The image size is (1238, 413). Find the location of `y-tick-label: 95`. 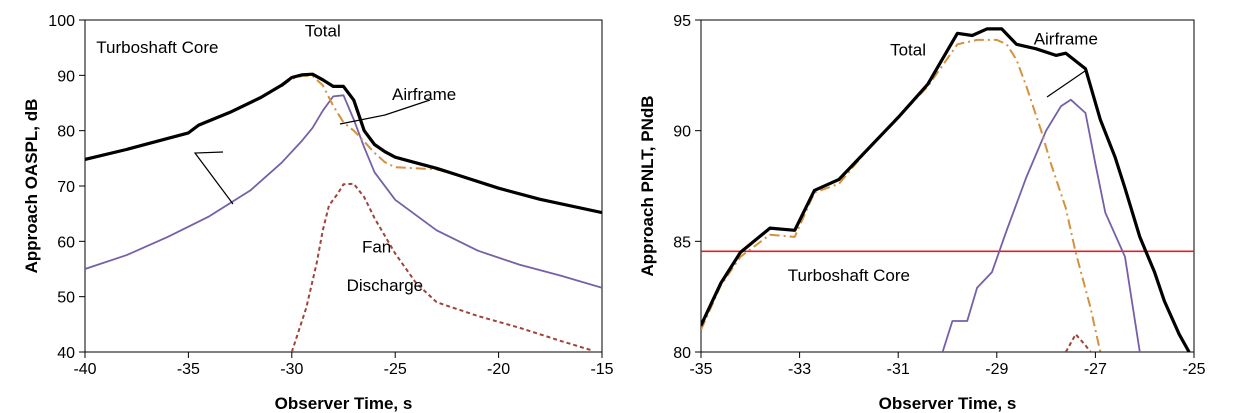

y-tick-label: 95 is located at coordinates (682, 21).